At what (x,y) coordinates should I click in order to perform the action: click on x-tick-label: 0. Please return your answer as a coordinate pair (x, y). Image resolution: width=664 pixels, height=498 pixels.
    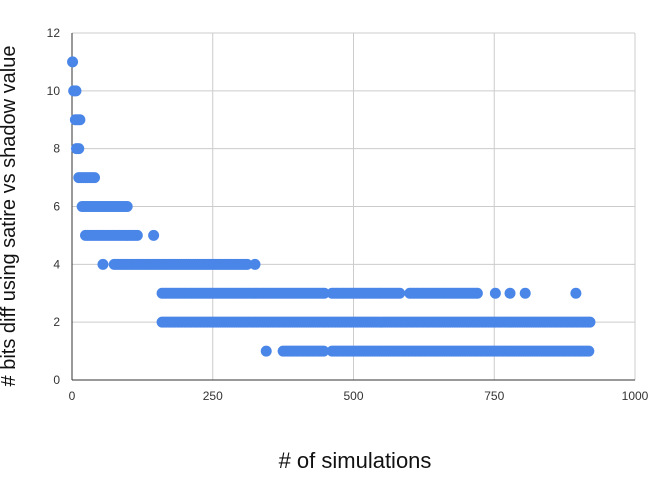
    Looking at the image, I should click on (72, 396).